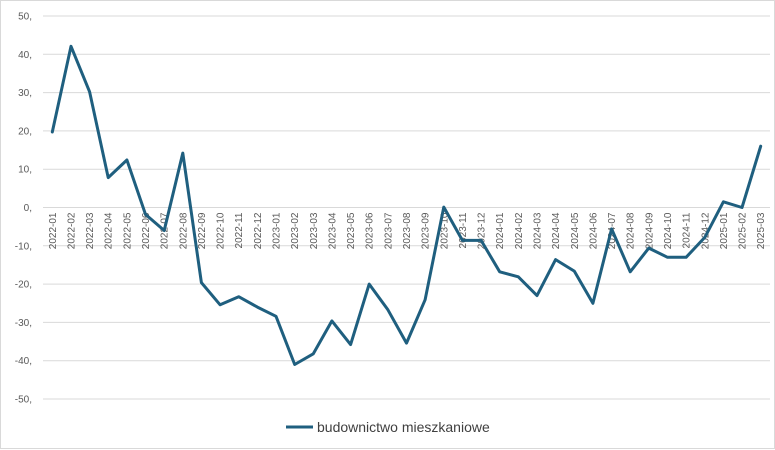 This screenshot has height=450, width=775. Describe the element at coordinates (482, 230) in the screenshot. I see `x-tick-label: 2023-12` at that location.